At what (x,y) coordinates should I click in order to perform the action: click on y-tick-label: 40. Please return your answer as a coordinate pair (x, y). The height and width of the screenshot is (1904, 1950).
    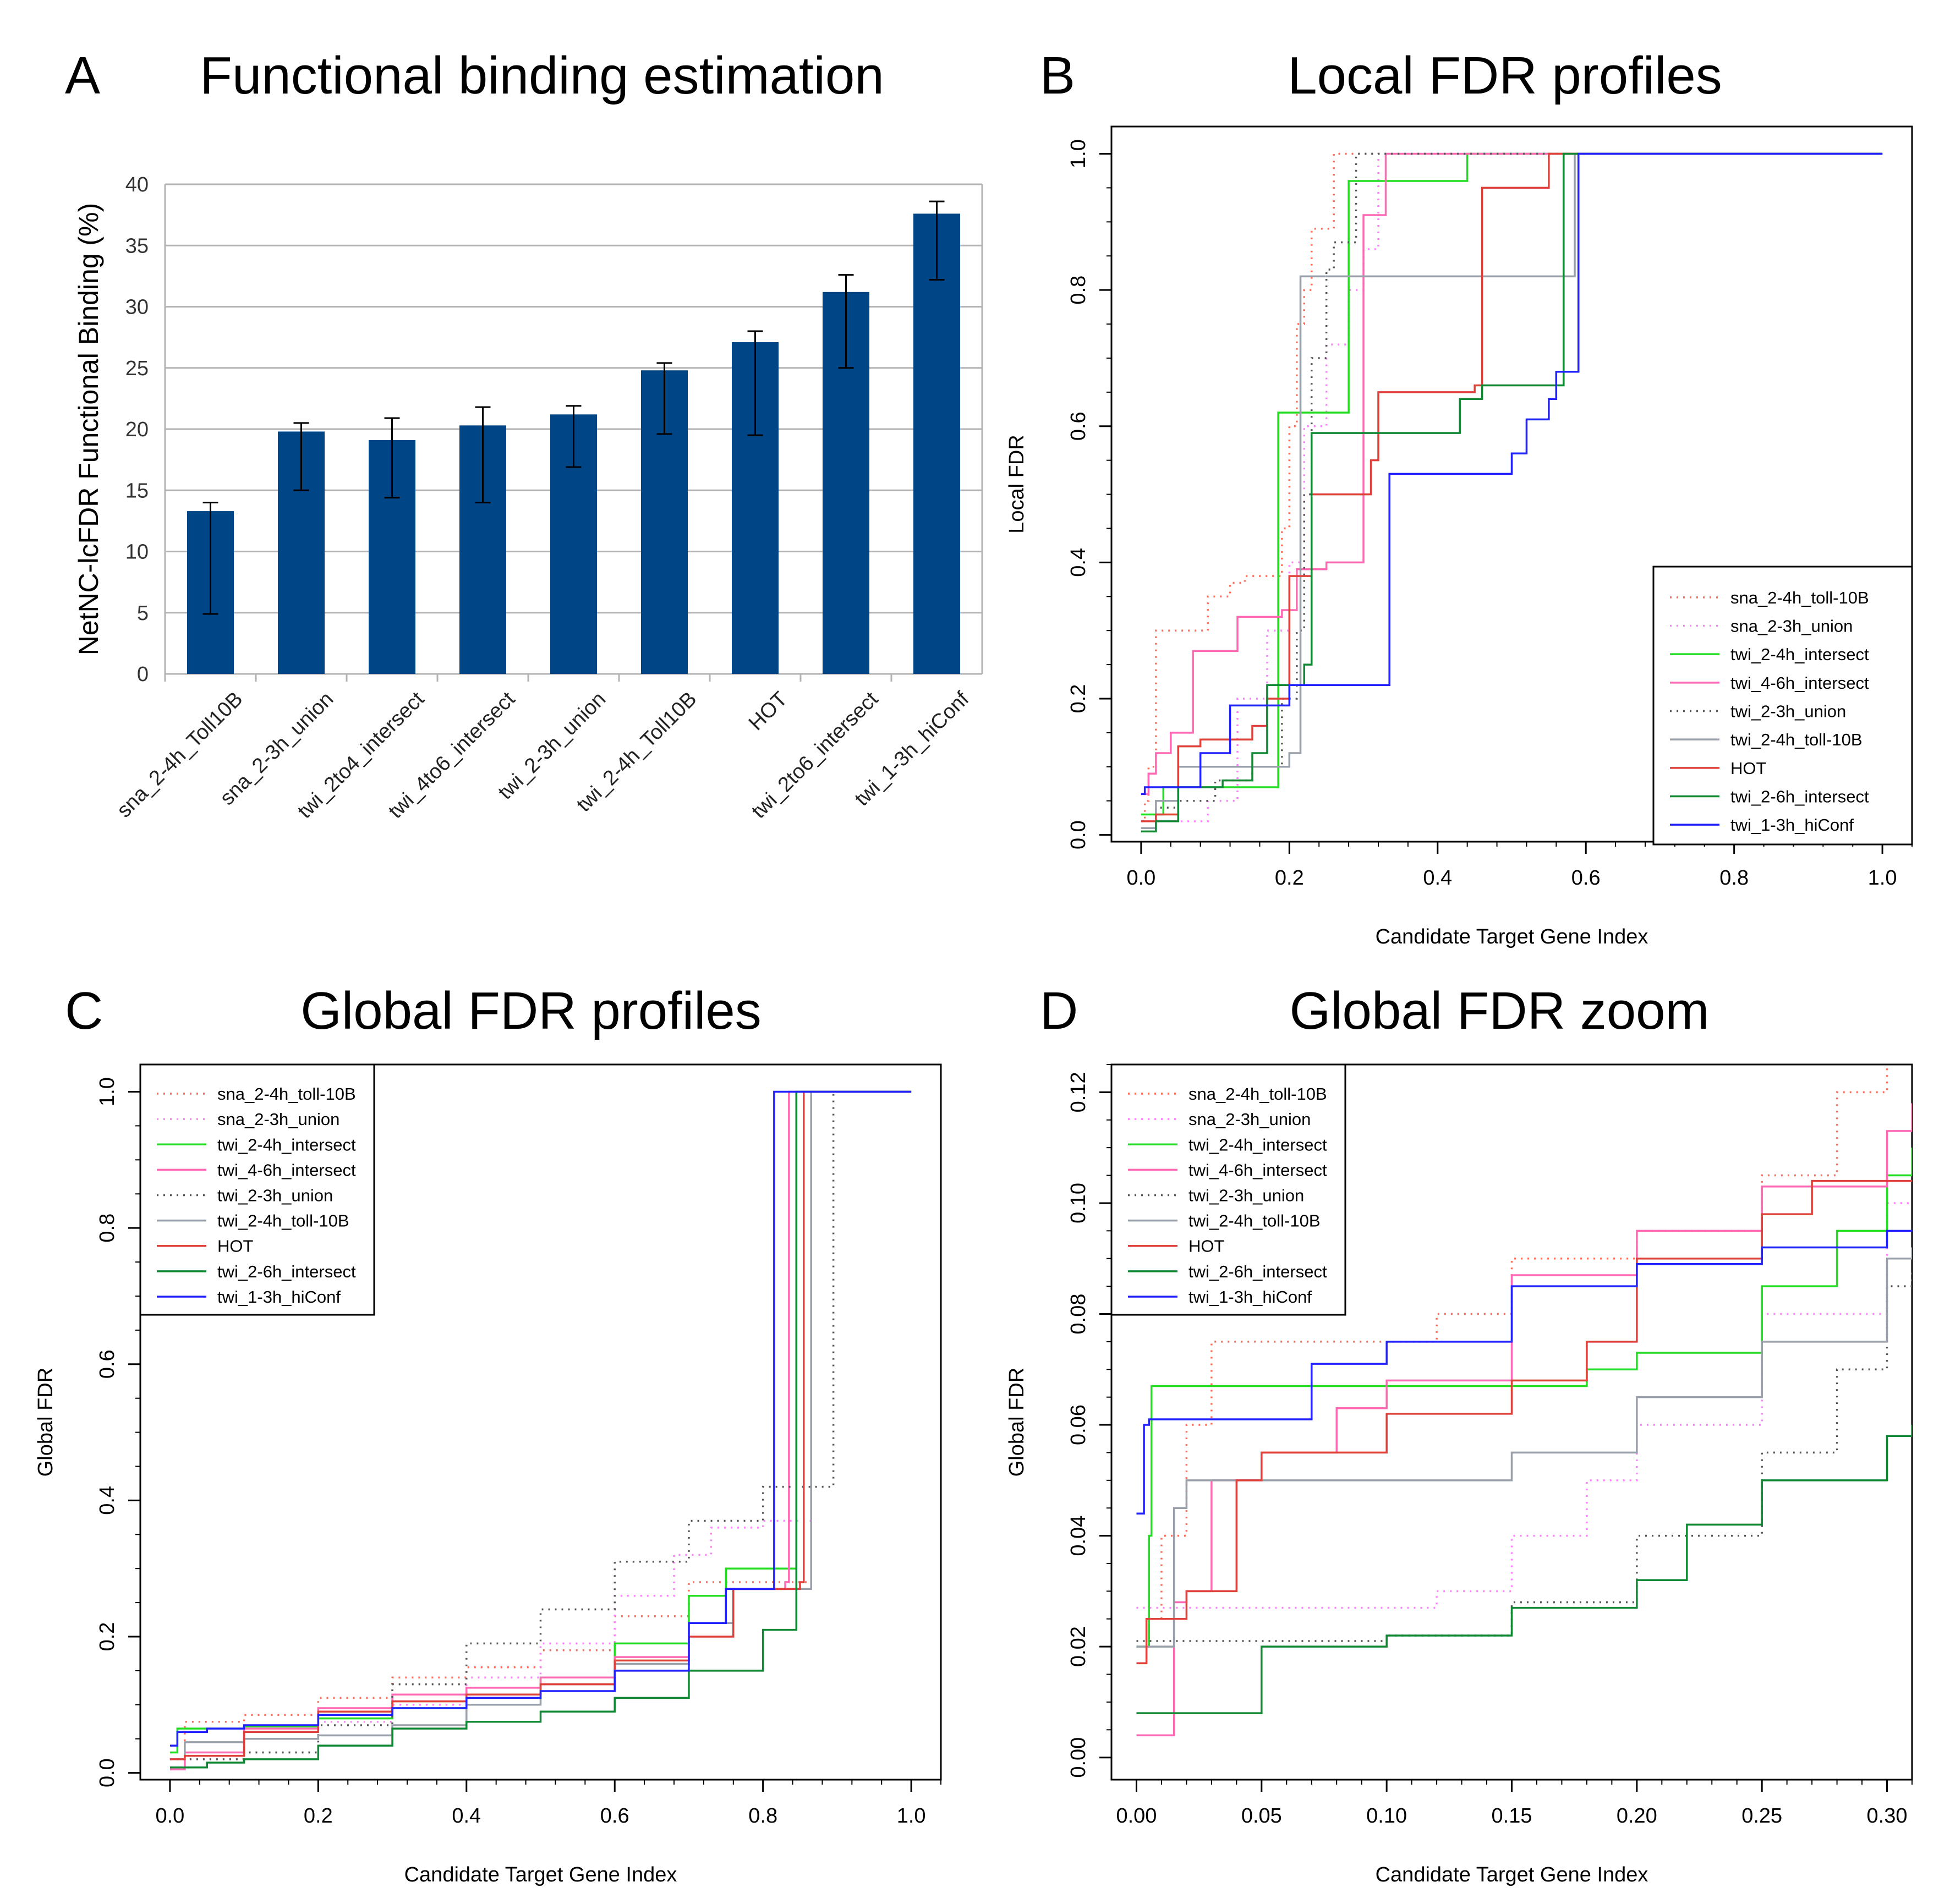
    Looking at the image, I should click on (137, 184).